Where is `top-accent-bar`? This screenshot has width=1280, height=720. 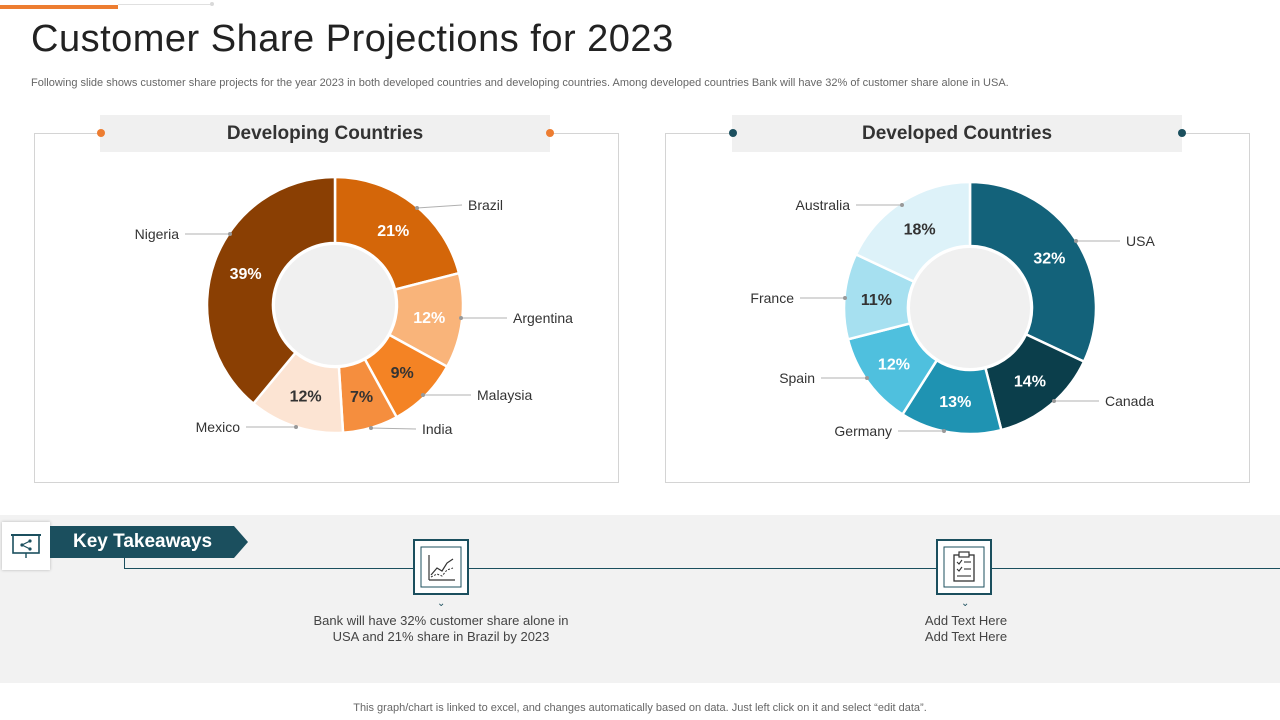 top-accent-bar is located at coordinates (59, 7).